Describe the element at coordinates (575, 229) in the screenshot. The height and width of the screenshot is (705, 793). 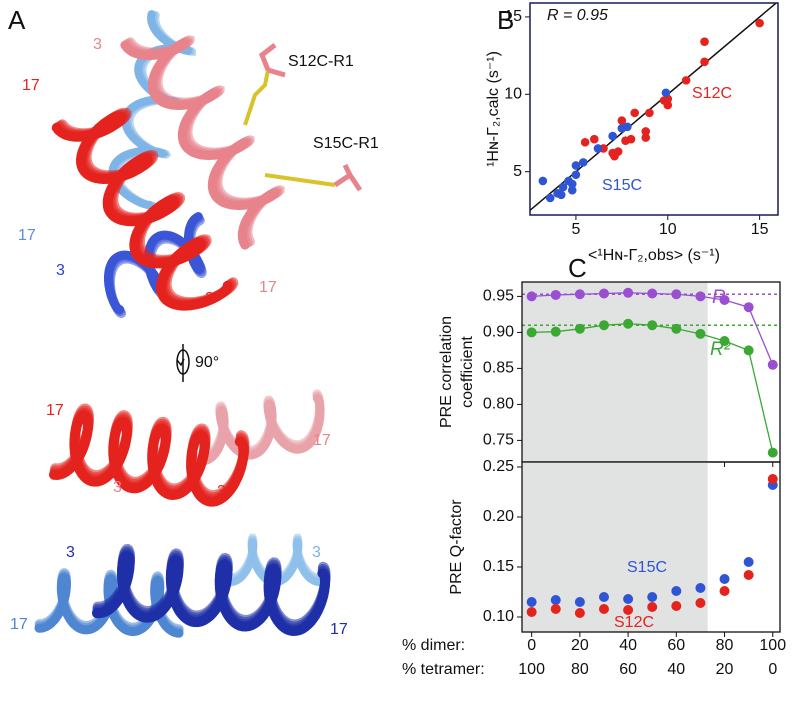
I see `x-tick-label: 5` at that location.